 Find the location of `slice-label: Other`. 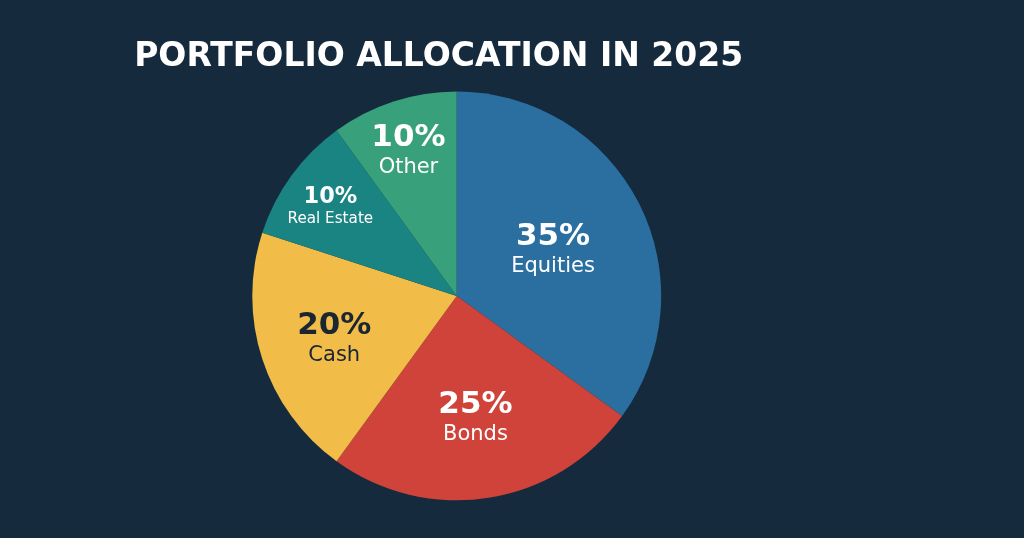

slice-label: Other is located at coordinates (408, 166).